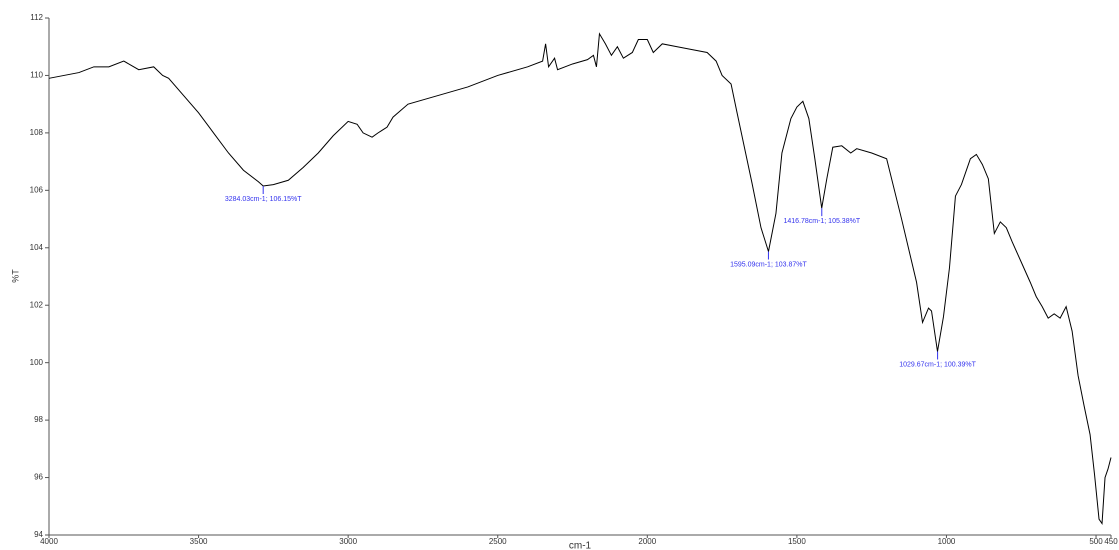 The height and width of the screenshot is (550, 1119). What do you see at coordinates (821, 221) in the screenshot?
I see `peak-label: 1416.78cm-1; 105.38%T` at bounding box center [821, 221].